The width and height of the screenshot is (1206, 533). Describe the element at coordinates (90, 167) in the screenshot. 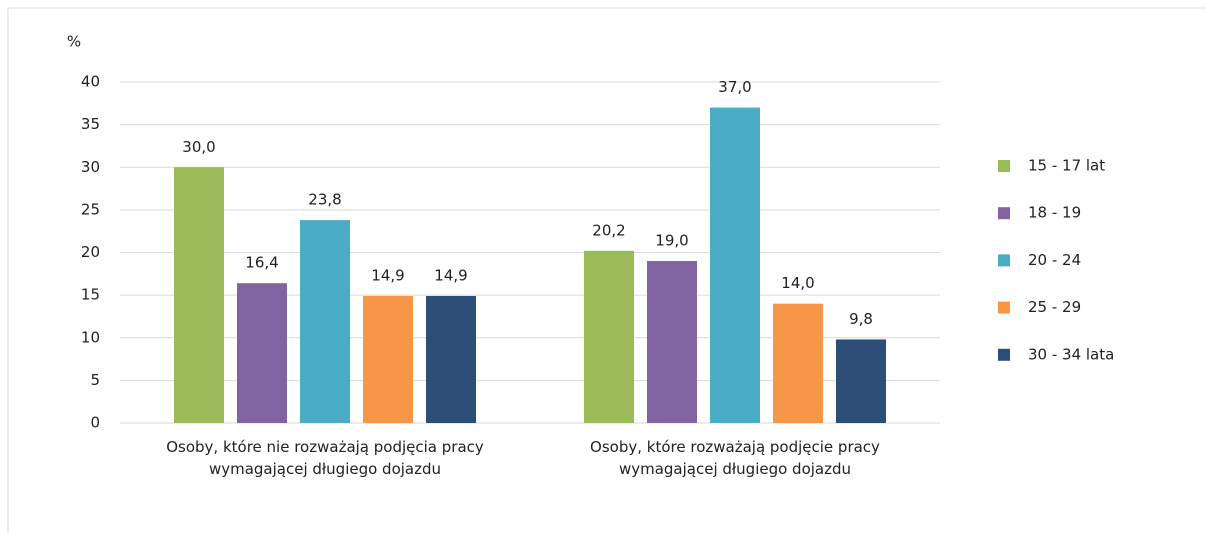

I see `y-tick-label: 30` at that location.